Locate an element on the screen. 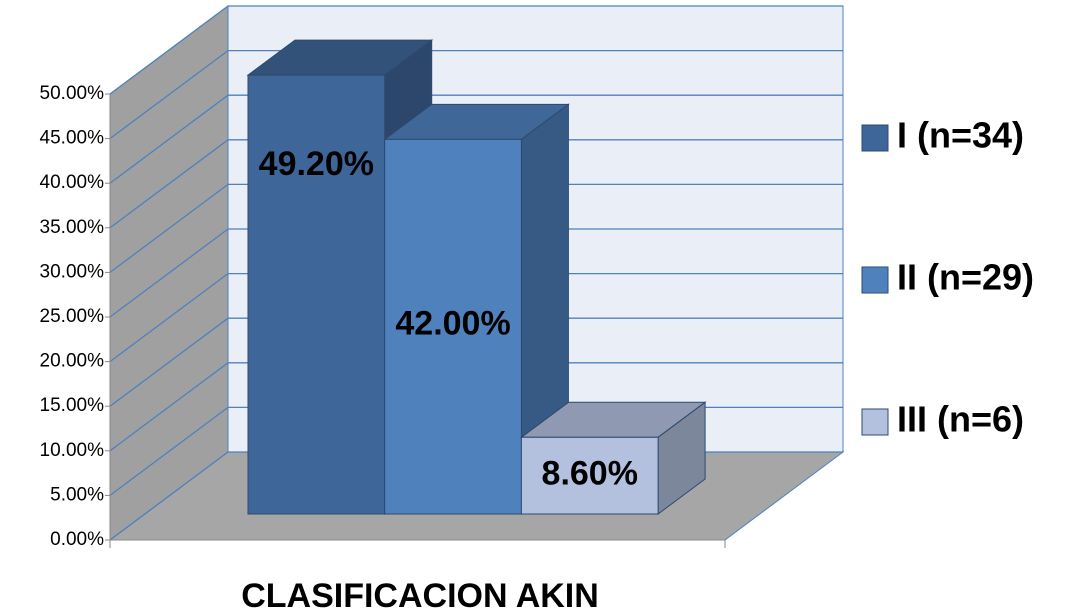 The image size is (1065, 613). y-tick-label: 0.00% is located at coordinates (77, 539).